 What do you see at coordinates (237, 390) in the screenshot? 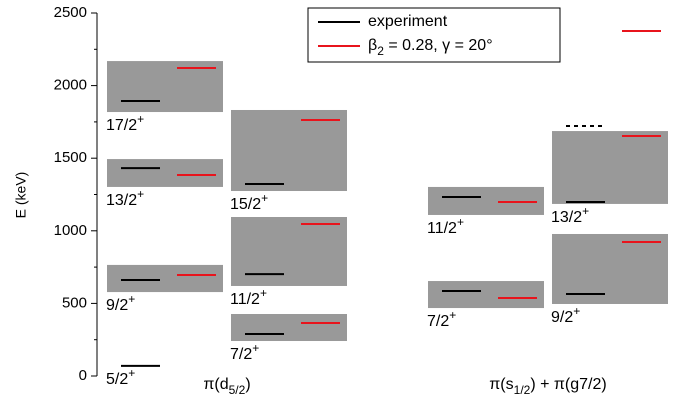
I see `group-label-part: 5/2` at bounding box center [237, 390].